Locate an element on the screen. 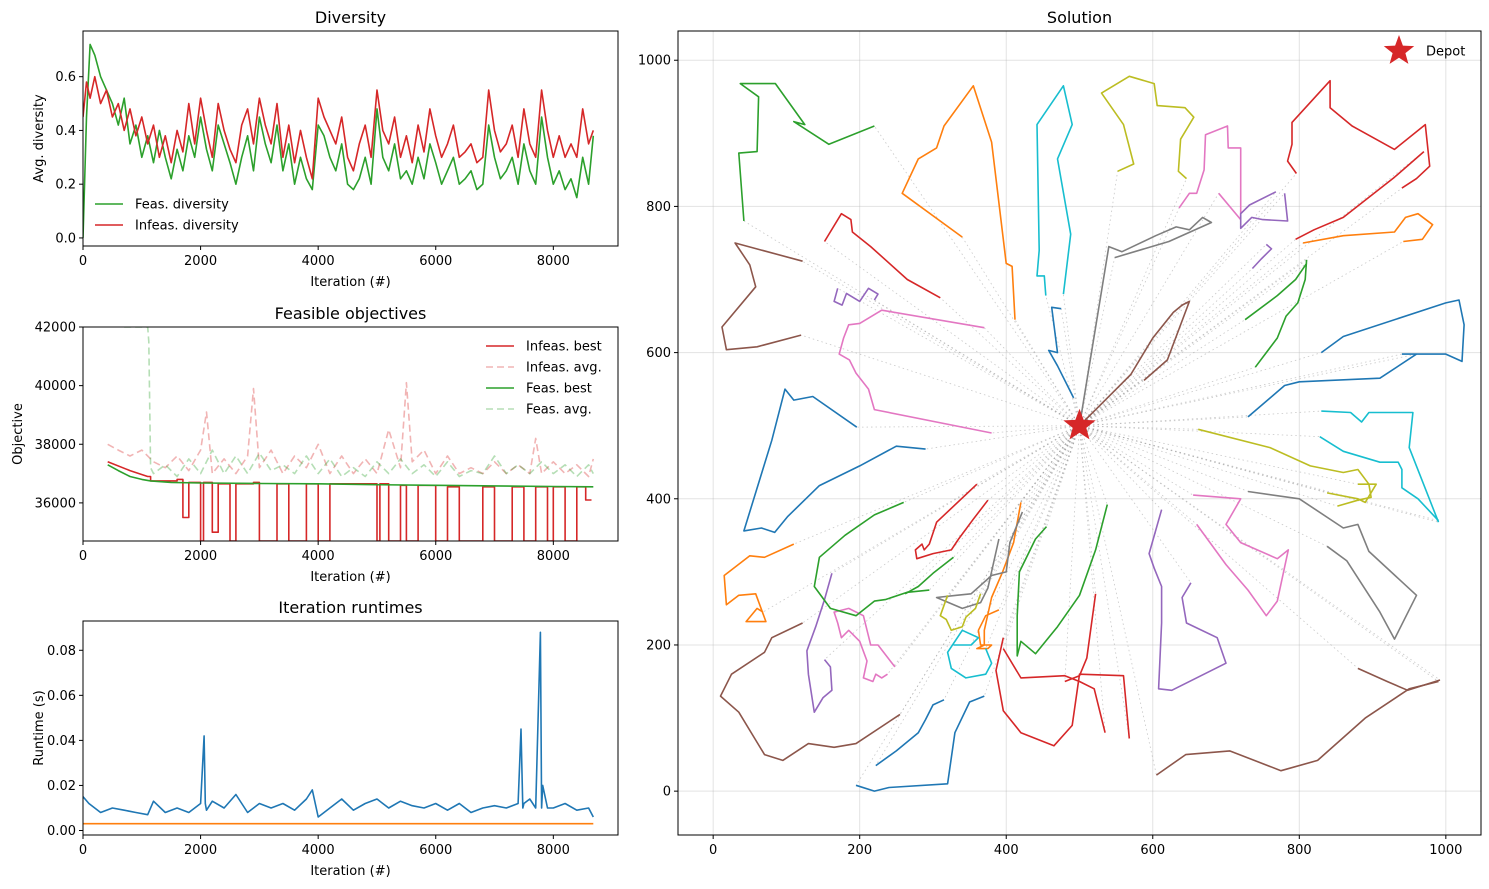 This screenshot has height=889, width=1489. y-tick-label: 36000 is located at coordinates (55, 503).